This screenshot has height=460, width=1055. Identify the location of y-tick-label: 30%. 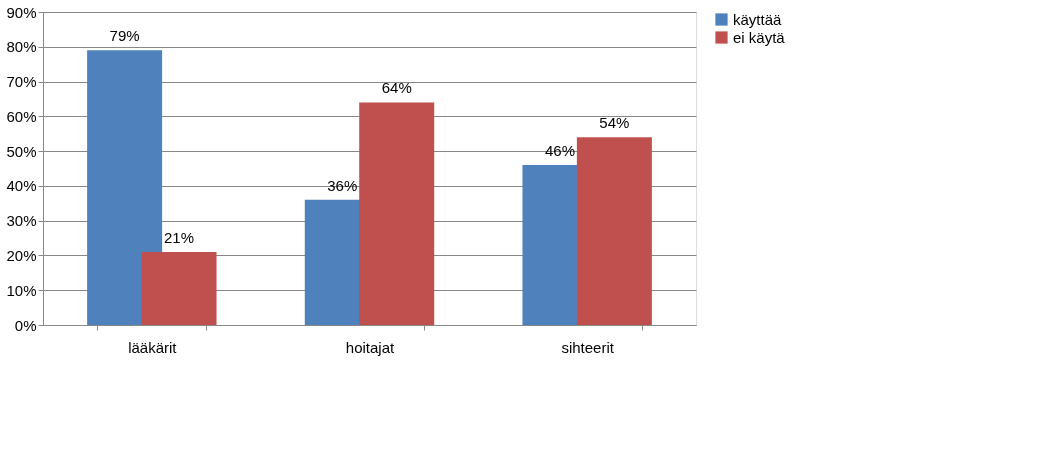
(21, 221).